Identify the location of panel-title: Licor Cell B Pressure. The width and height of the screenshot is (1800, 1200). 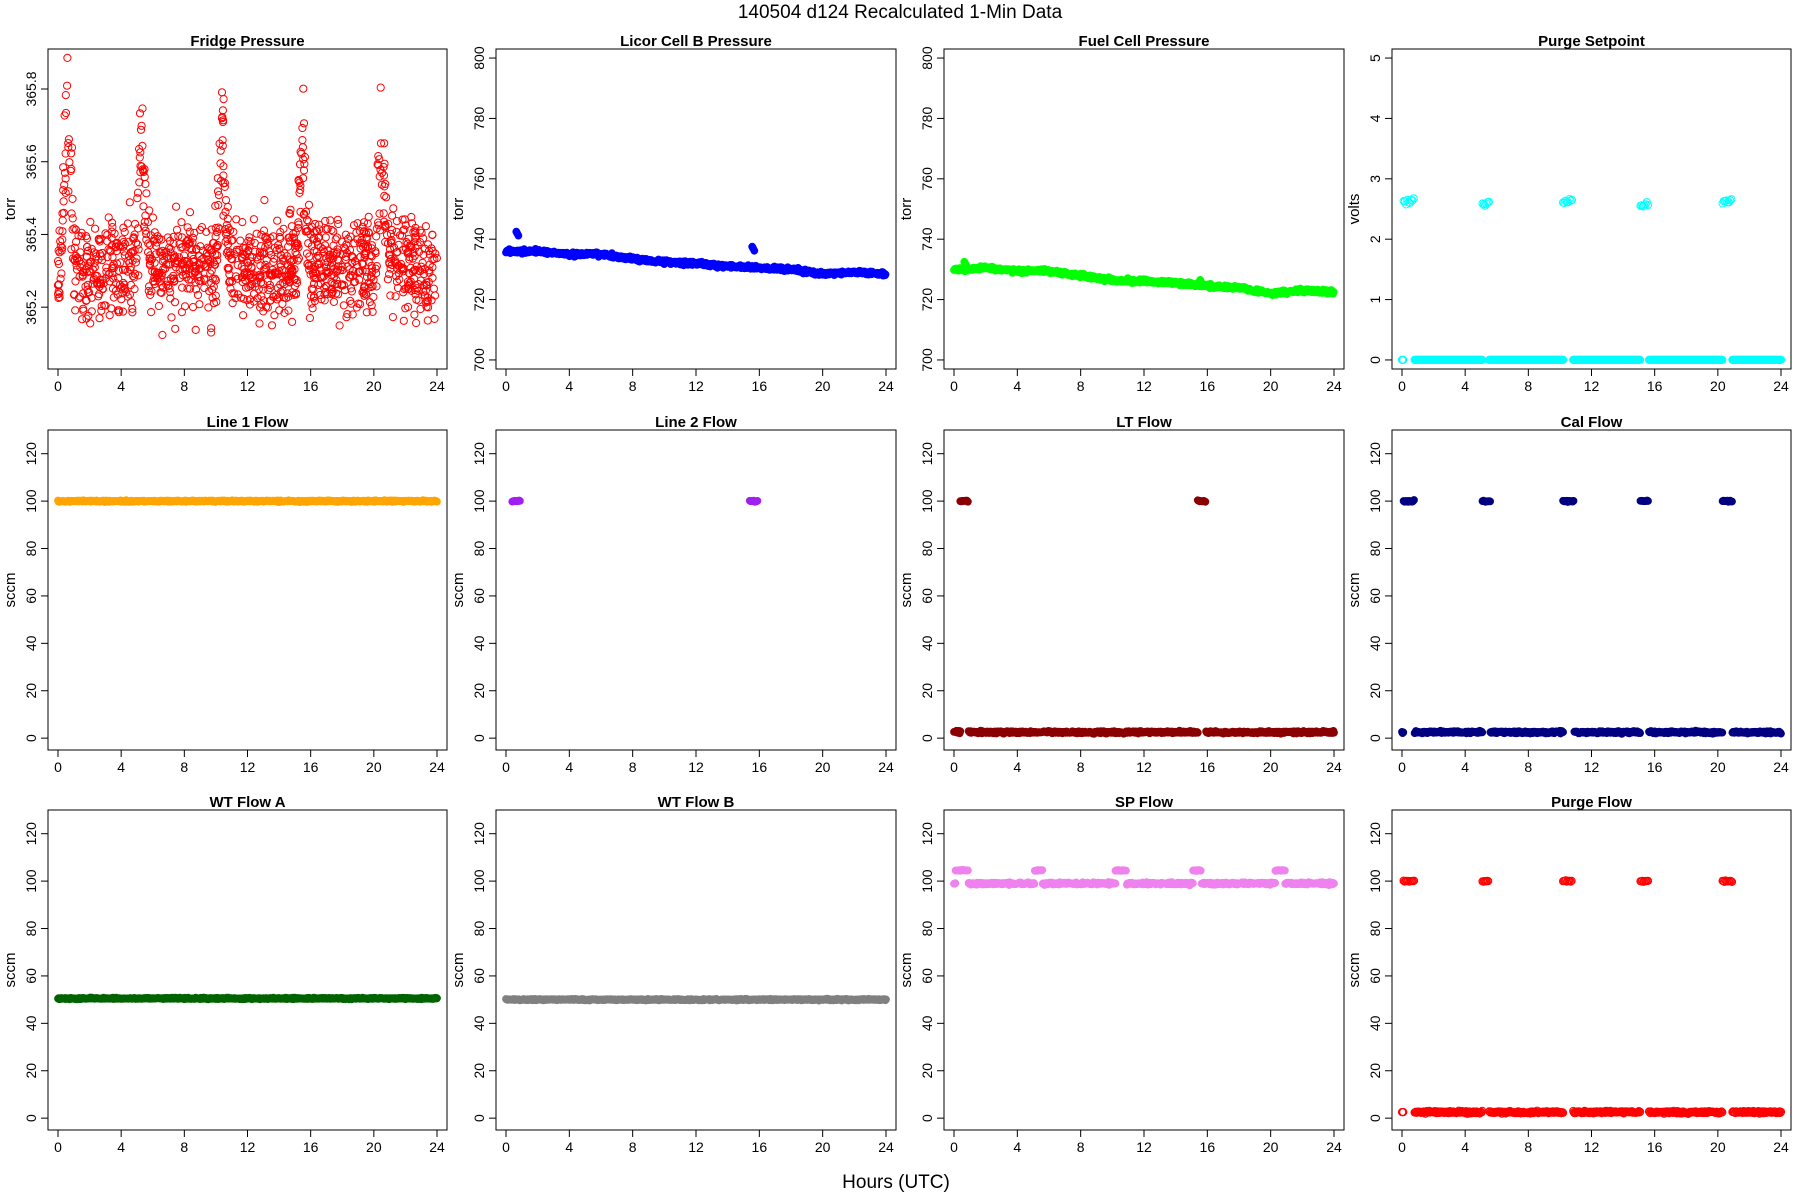
(696, 41).